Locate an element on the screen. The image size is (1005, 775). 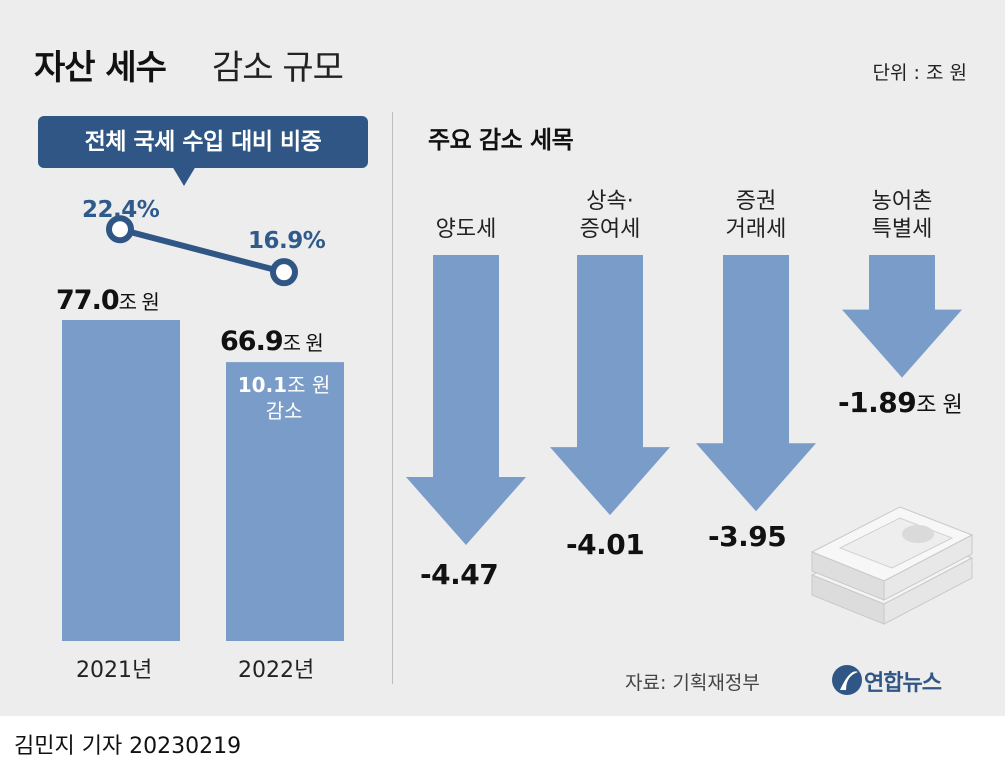
money-stack-illustration is located at coordinates (892, 565).